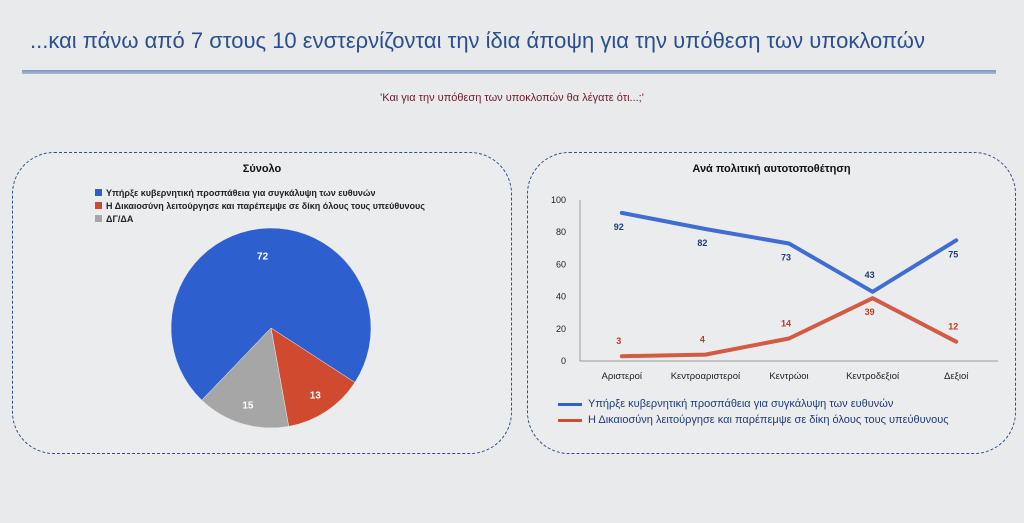  I want to click on line-chart-title: Ανά πολιτική αυτοτοποθέτηση, so click(771, 169).